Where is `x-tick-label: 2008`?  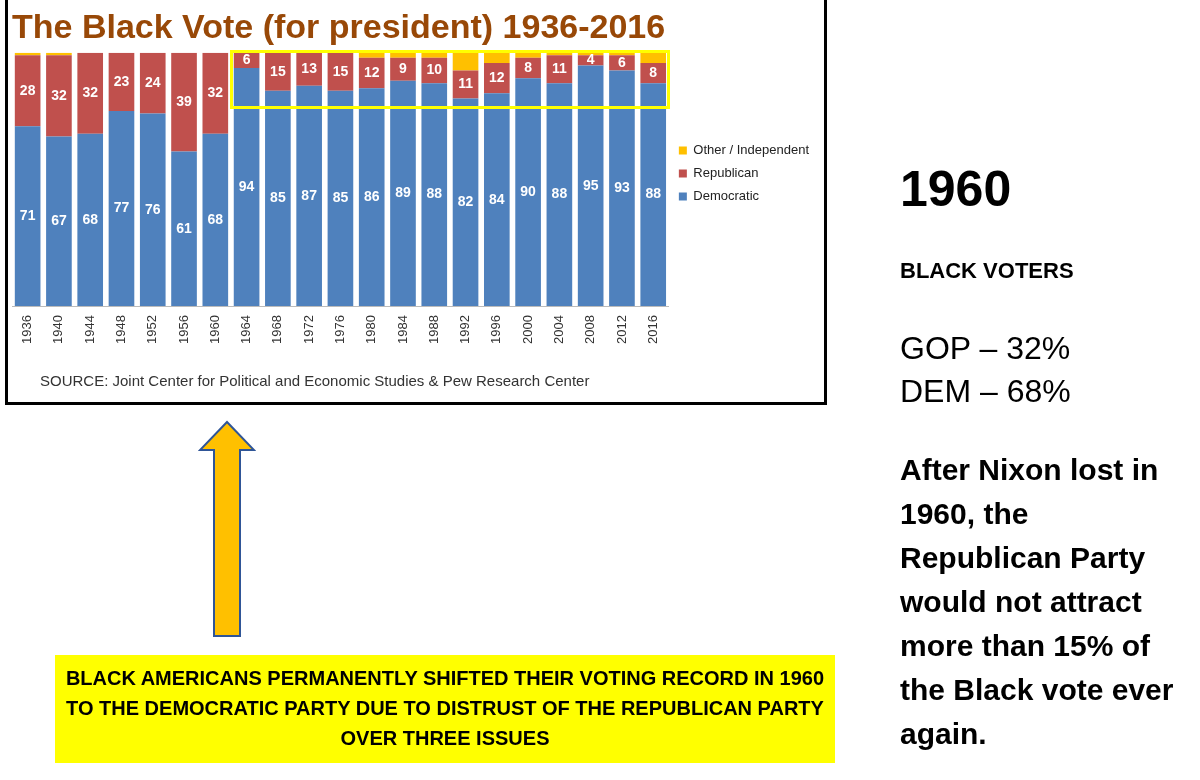 x-tick-label: 2008 is located at coordinates (590, 329).